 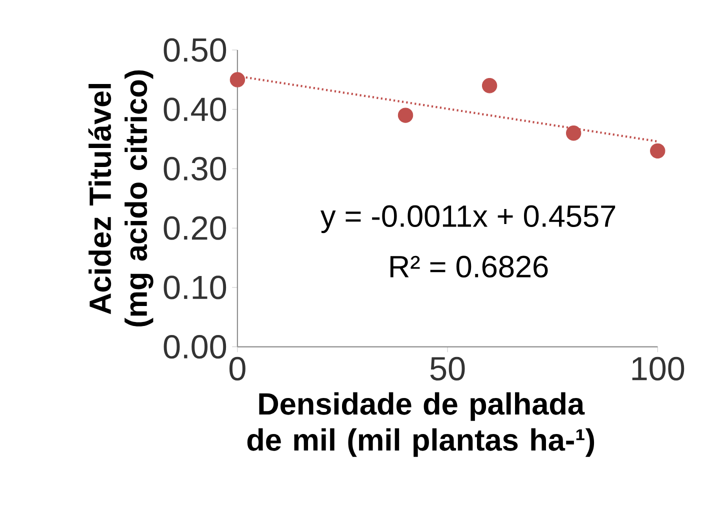 What do you see at coordinates (468, 219) in the screenshot?
I see `annotation: y = -0.0011x + 0.4557` at bounding box center [468, 219].